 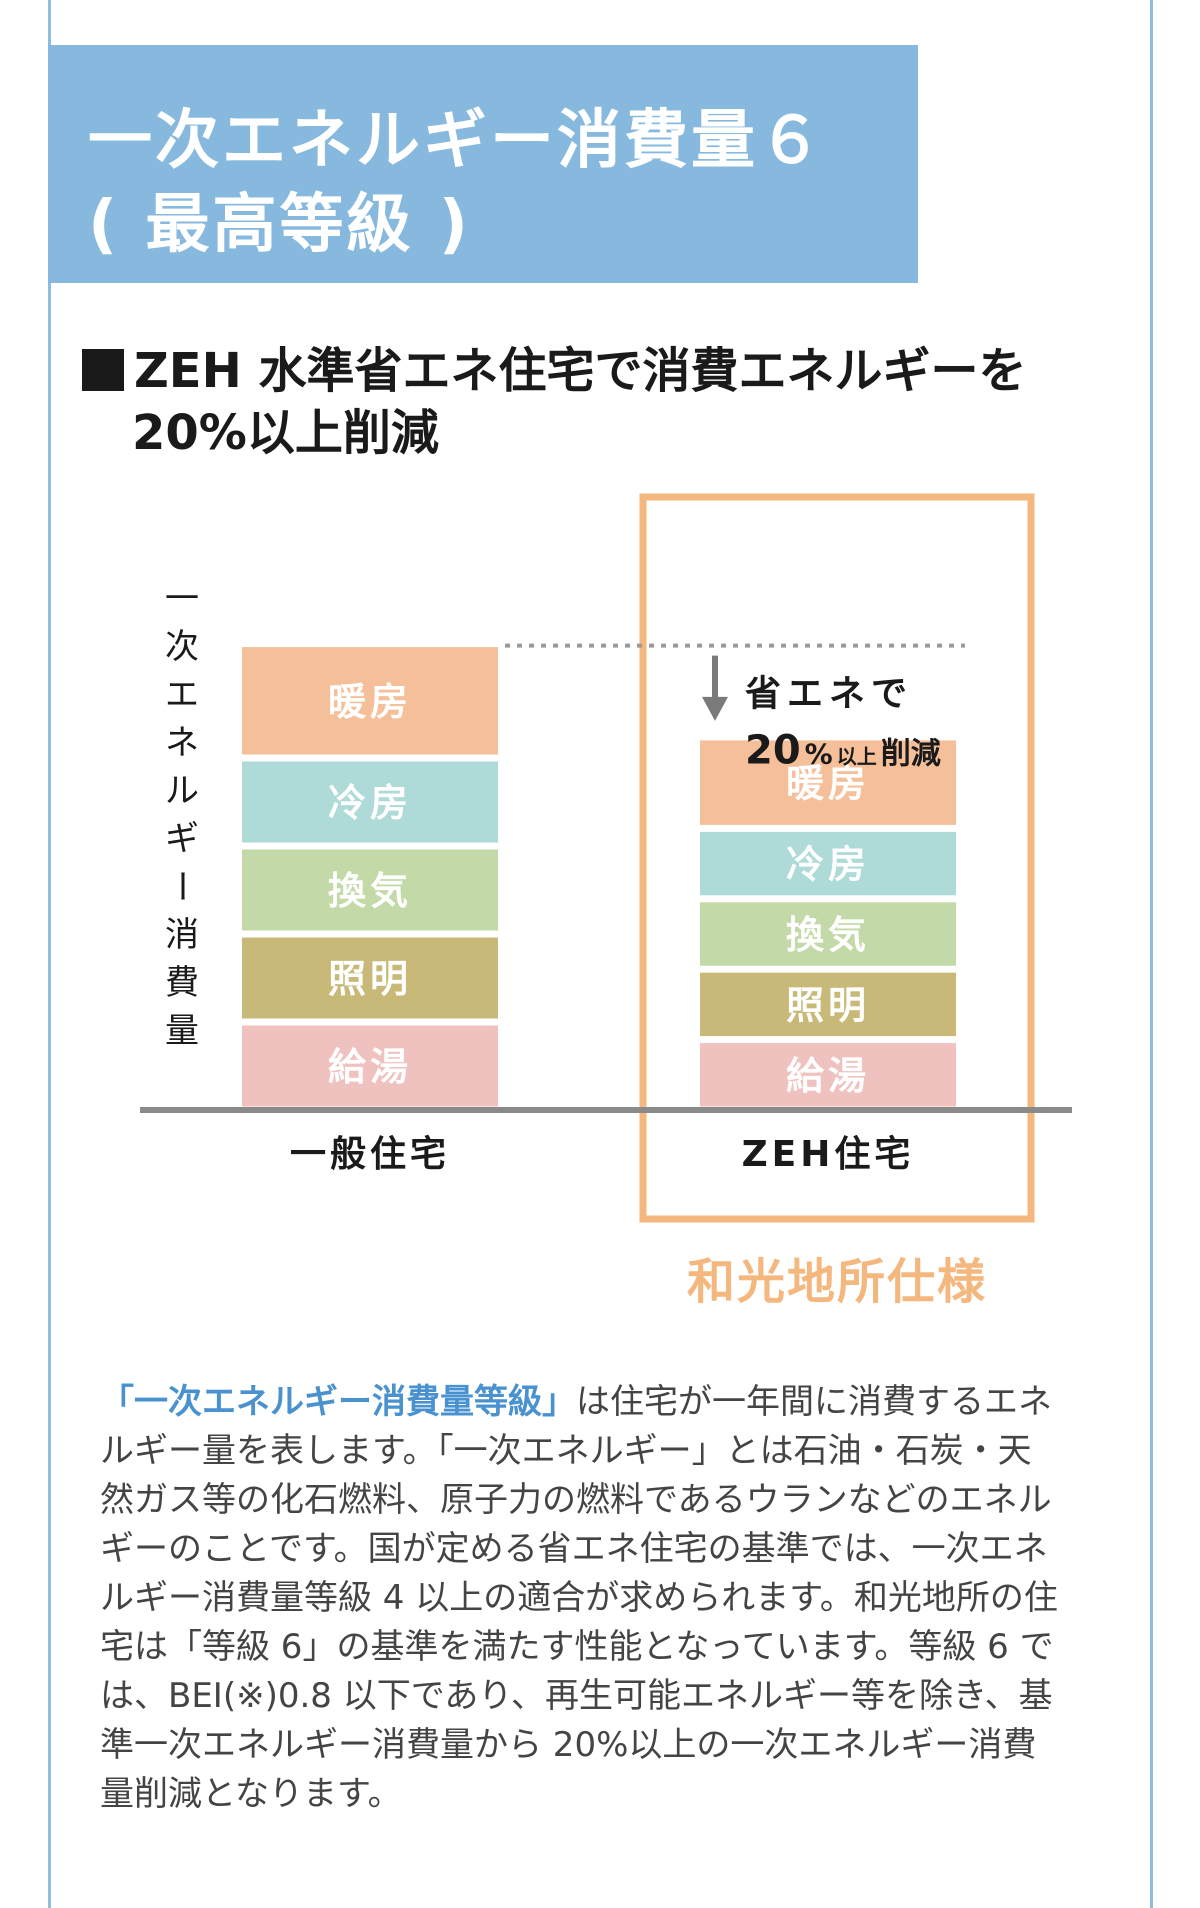 What do you see at coordinates (814, 1402) in the screenshot?
I see `description-line: は住宅が一年間に消費するエネ` at bounding box center [814, 1402].